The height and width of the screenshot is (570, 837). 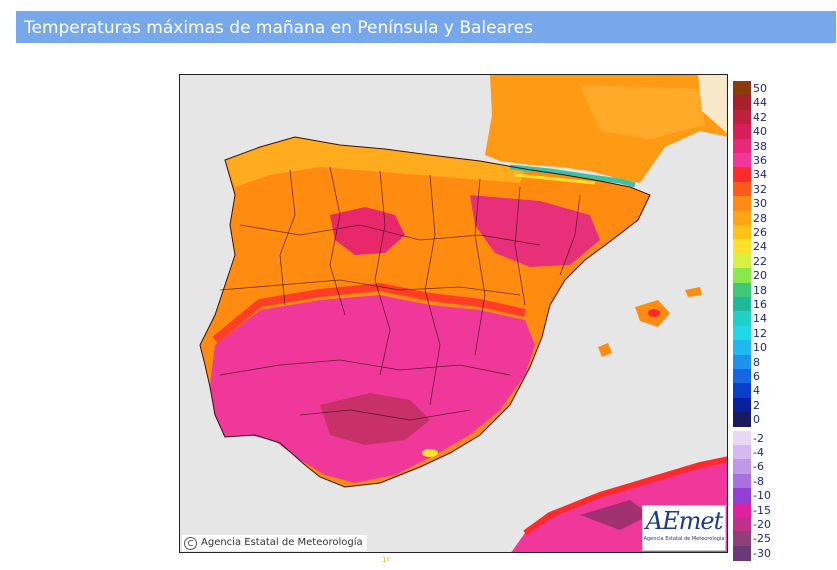 What do you see at coordinates (760, 160) in the screenshot?
I see `legend-label: 36` at bounding box center [760, 160].